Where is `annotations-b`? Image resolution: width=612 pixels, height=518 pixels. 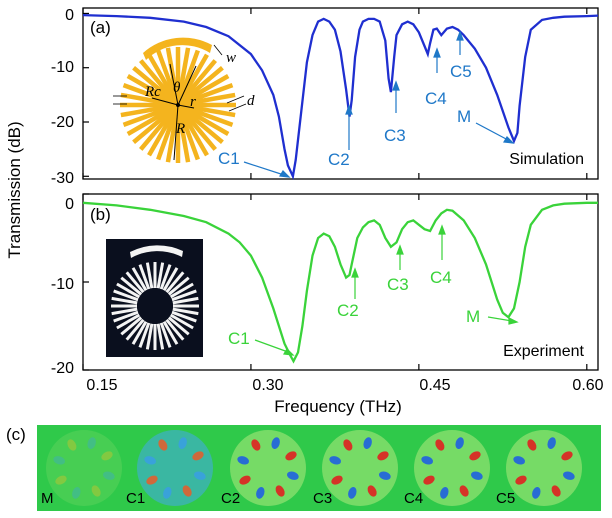 annotations-b is located at coordinates (386, 290).